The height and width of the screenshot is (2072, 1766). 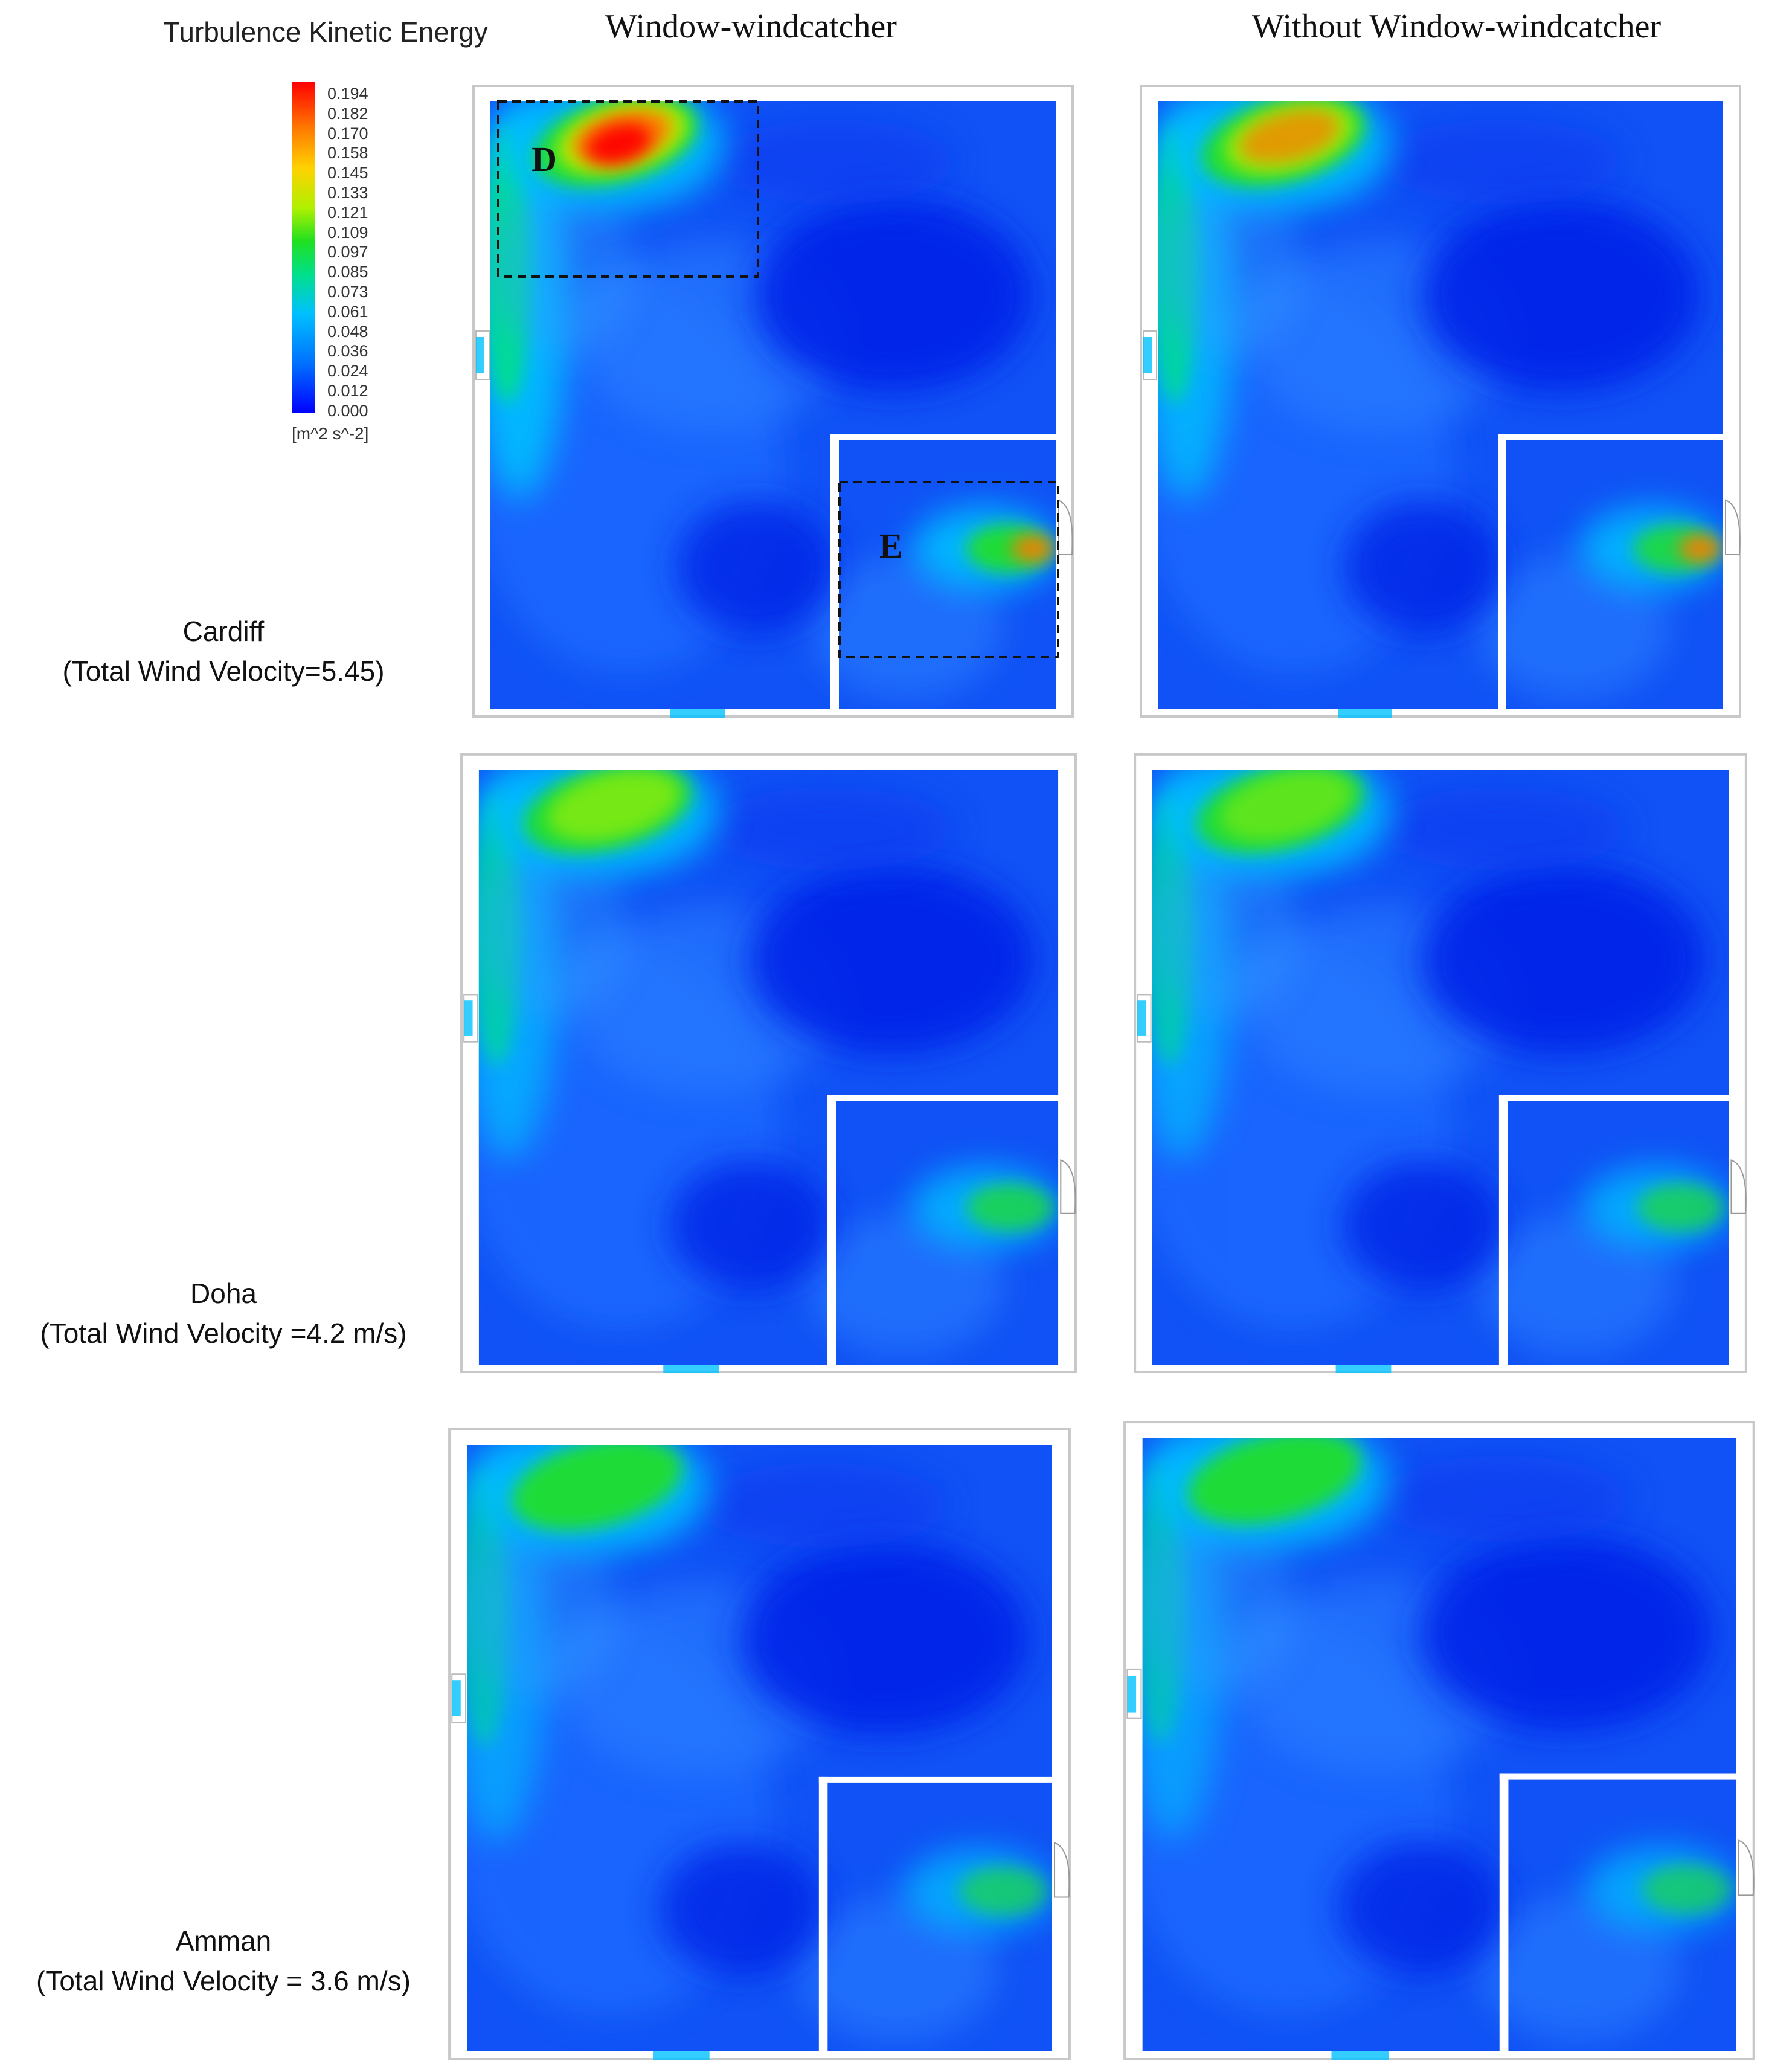 I want to click on colorbar-tick-label: 0.170, so click(x=348, y=134).